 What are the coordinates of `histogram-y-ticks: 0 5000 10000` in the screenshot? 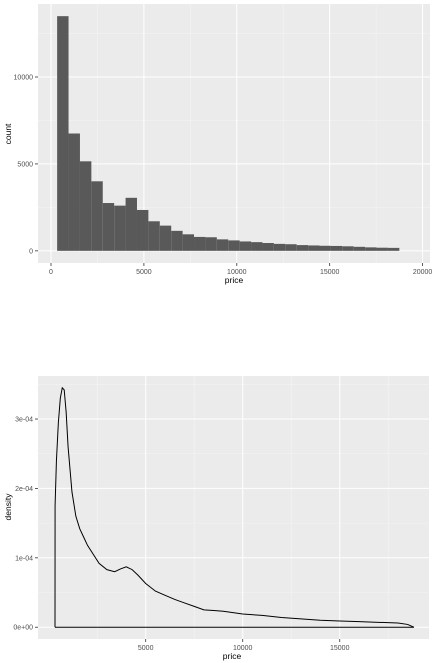 It's located at (26, 165).